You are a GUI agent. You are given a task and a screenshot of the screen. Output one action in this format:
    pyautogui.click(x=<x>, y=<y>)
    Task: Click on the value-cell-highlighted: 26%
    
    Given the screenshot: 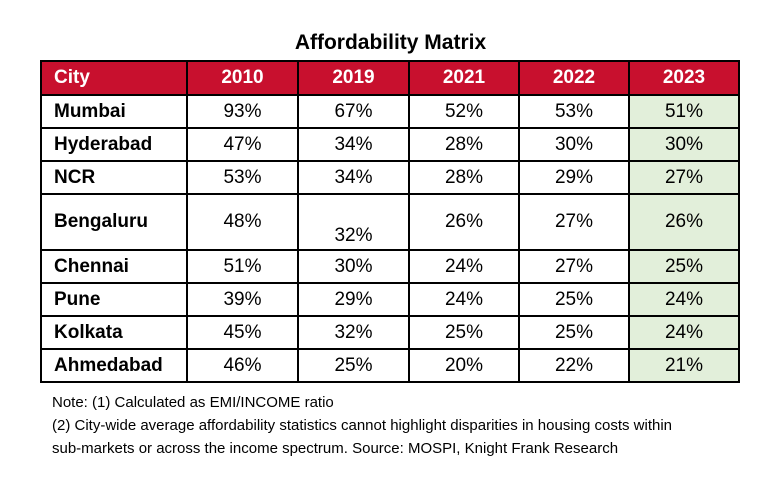 What is the action you would take?
    pyautogui.click(x=684, y=222)
    